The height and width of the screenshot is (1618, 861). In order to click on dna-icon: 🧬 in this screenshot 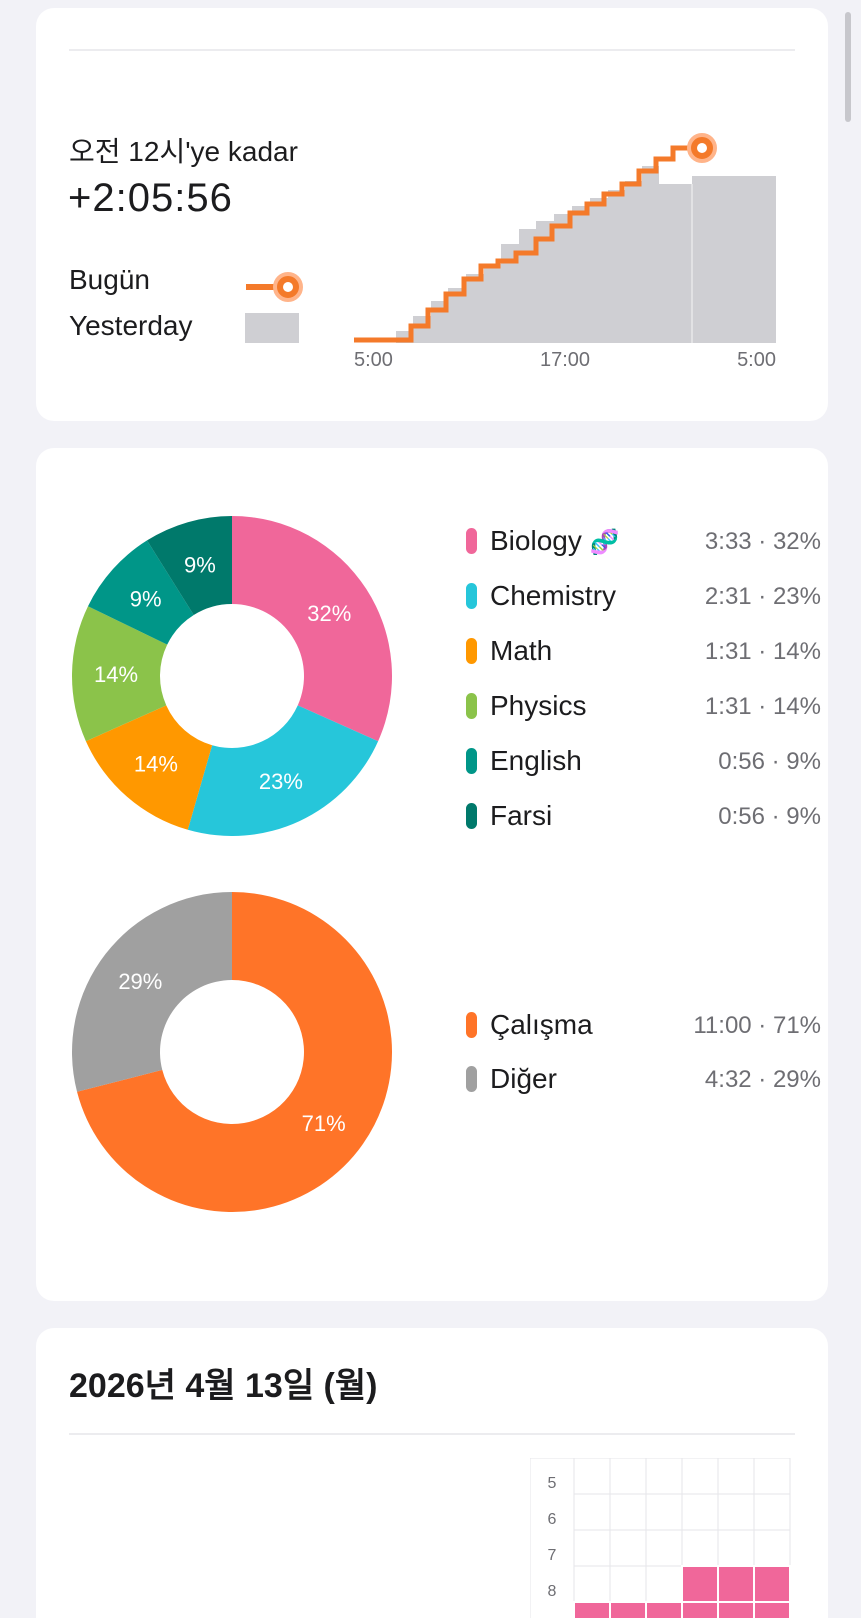, I will do `click(604, 542)`.